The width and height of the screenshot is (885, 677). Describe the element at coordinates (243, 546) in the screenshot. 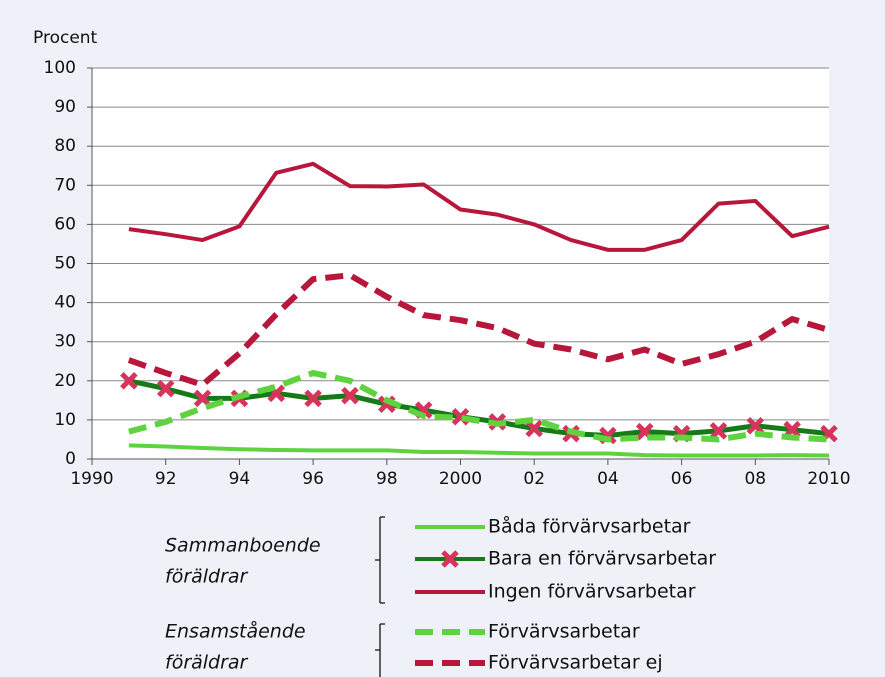

I see `legend-group-label: Sammanboende` at that location.